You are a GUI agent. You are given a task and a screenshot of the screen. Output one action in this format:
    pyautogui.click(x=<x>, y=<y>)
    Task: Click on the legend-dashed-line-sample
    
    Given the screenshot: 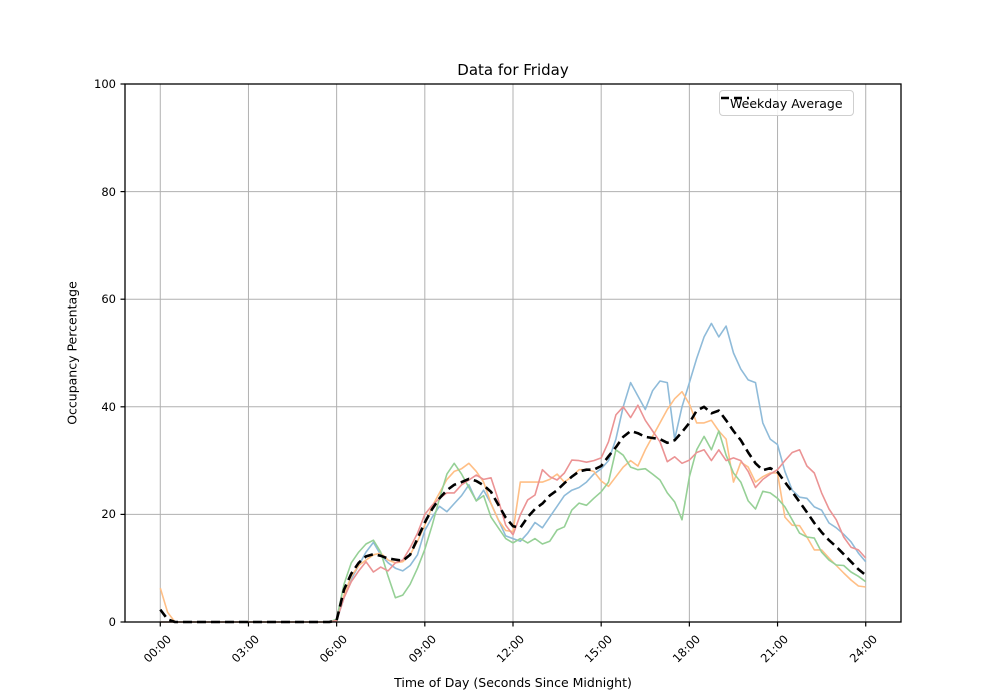 What is the action you would take?
    pyautogui.click(x=735, y=98)
    